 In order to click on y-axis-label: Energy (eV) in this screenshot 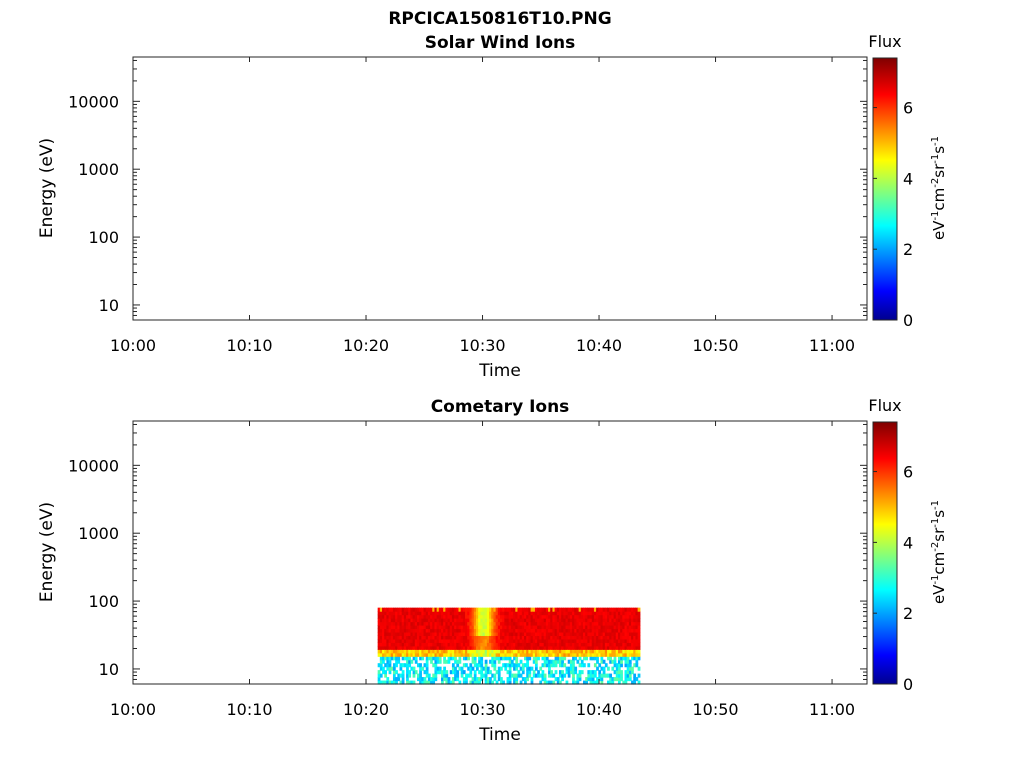, I will do `click(47, 188)`.